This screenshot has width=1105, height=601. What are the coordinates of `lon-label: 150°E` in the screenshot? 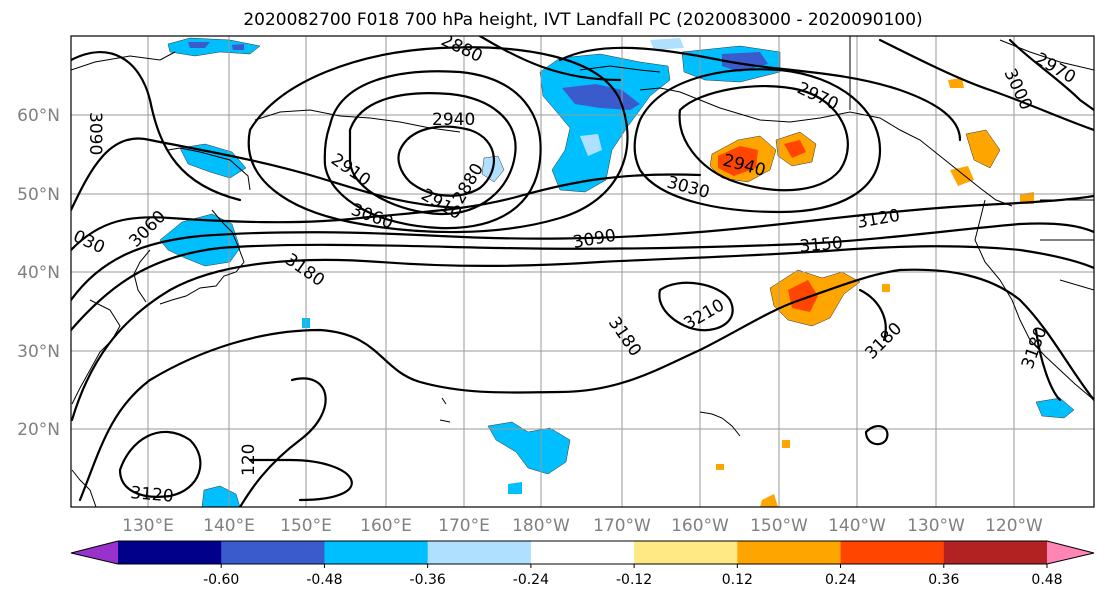 It's located at (306, 526).